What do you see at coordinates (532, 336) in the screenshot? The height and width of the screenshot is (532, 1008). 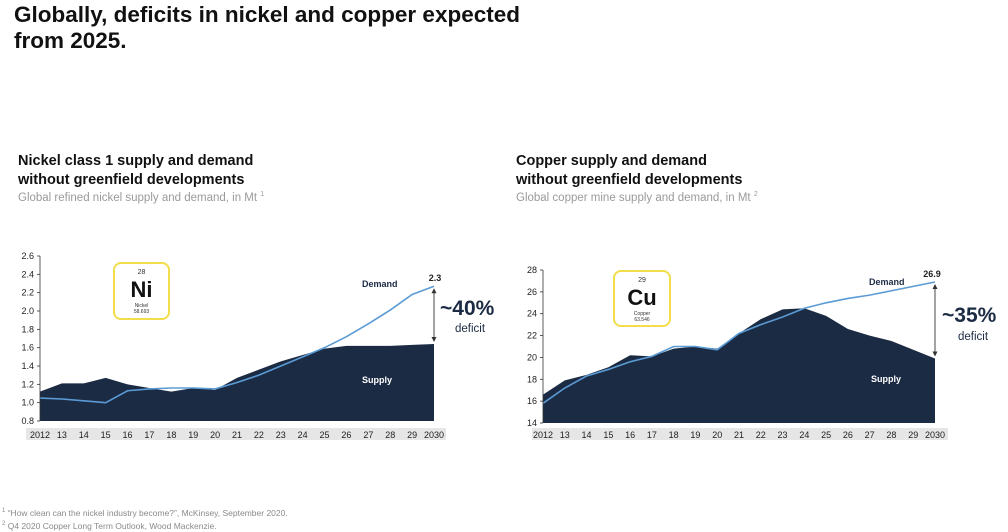 I see `copper-y-tick-label-4: 22` at bounding box center [532, 336].